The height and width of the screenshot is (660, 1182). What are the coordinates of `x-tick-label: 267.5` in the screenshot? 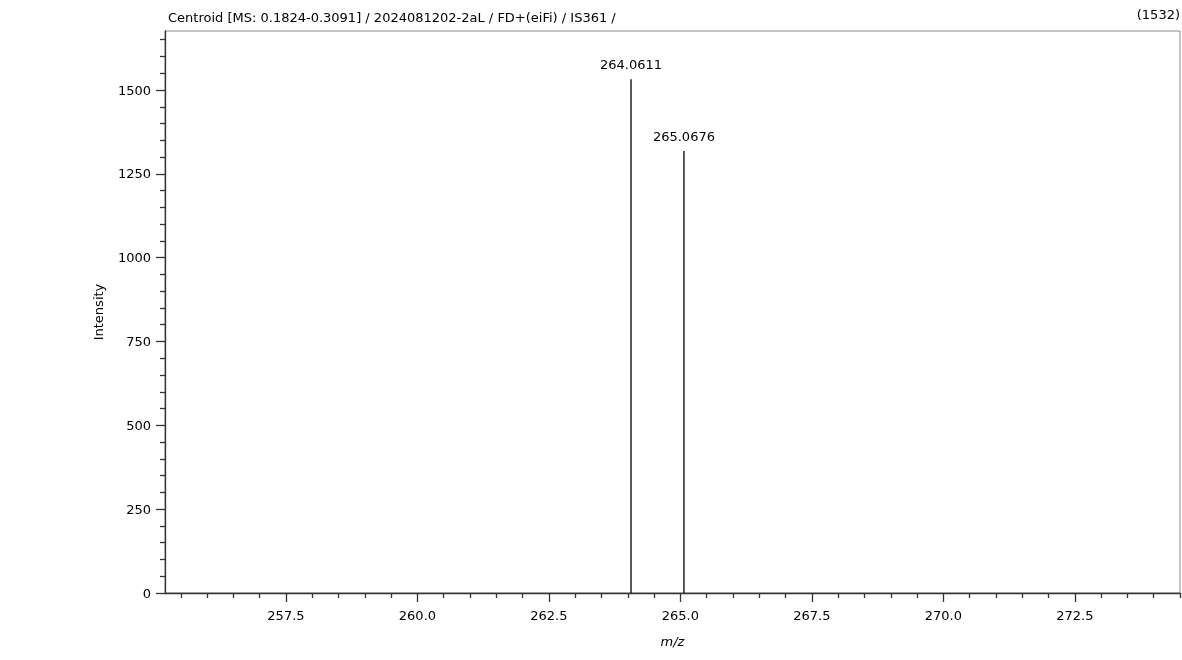 It's located at (812, 615).